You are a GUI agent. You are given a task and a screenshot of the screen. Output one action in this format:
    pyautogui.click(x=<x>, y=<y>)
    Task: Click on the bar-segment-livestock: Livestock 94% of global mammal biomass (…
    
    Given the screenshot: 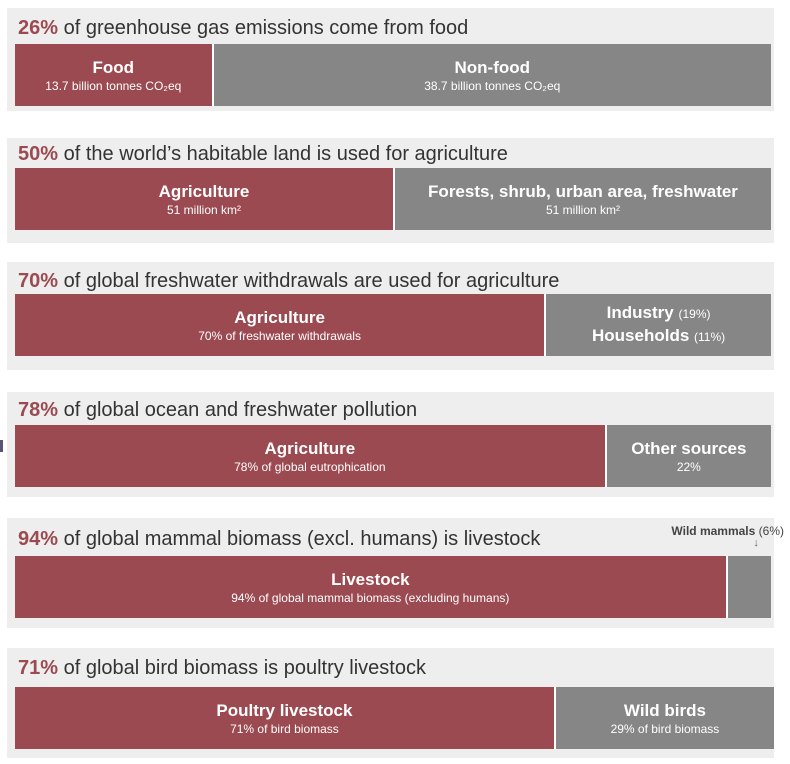 What is the action you would take?
    pyautogui.click(x=370, y=587)
    